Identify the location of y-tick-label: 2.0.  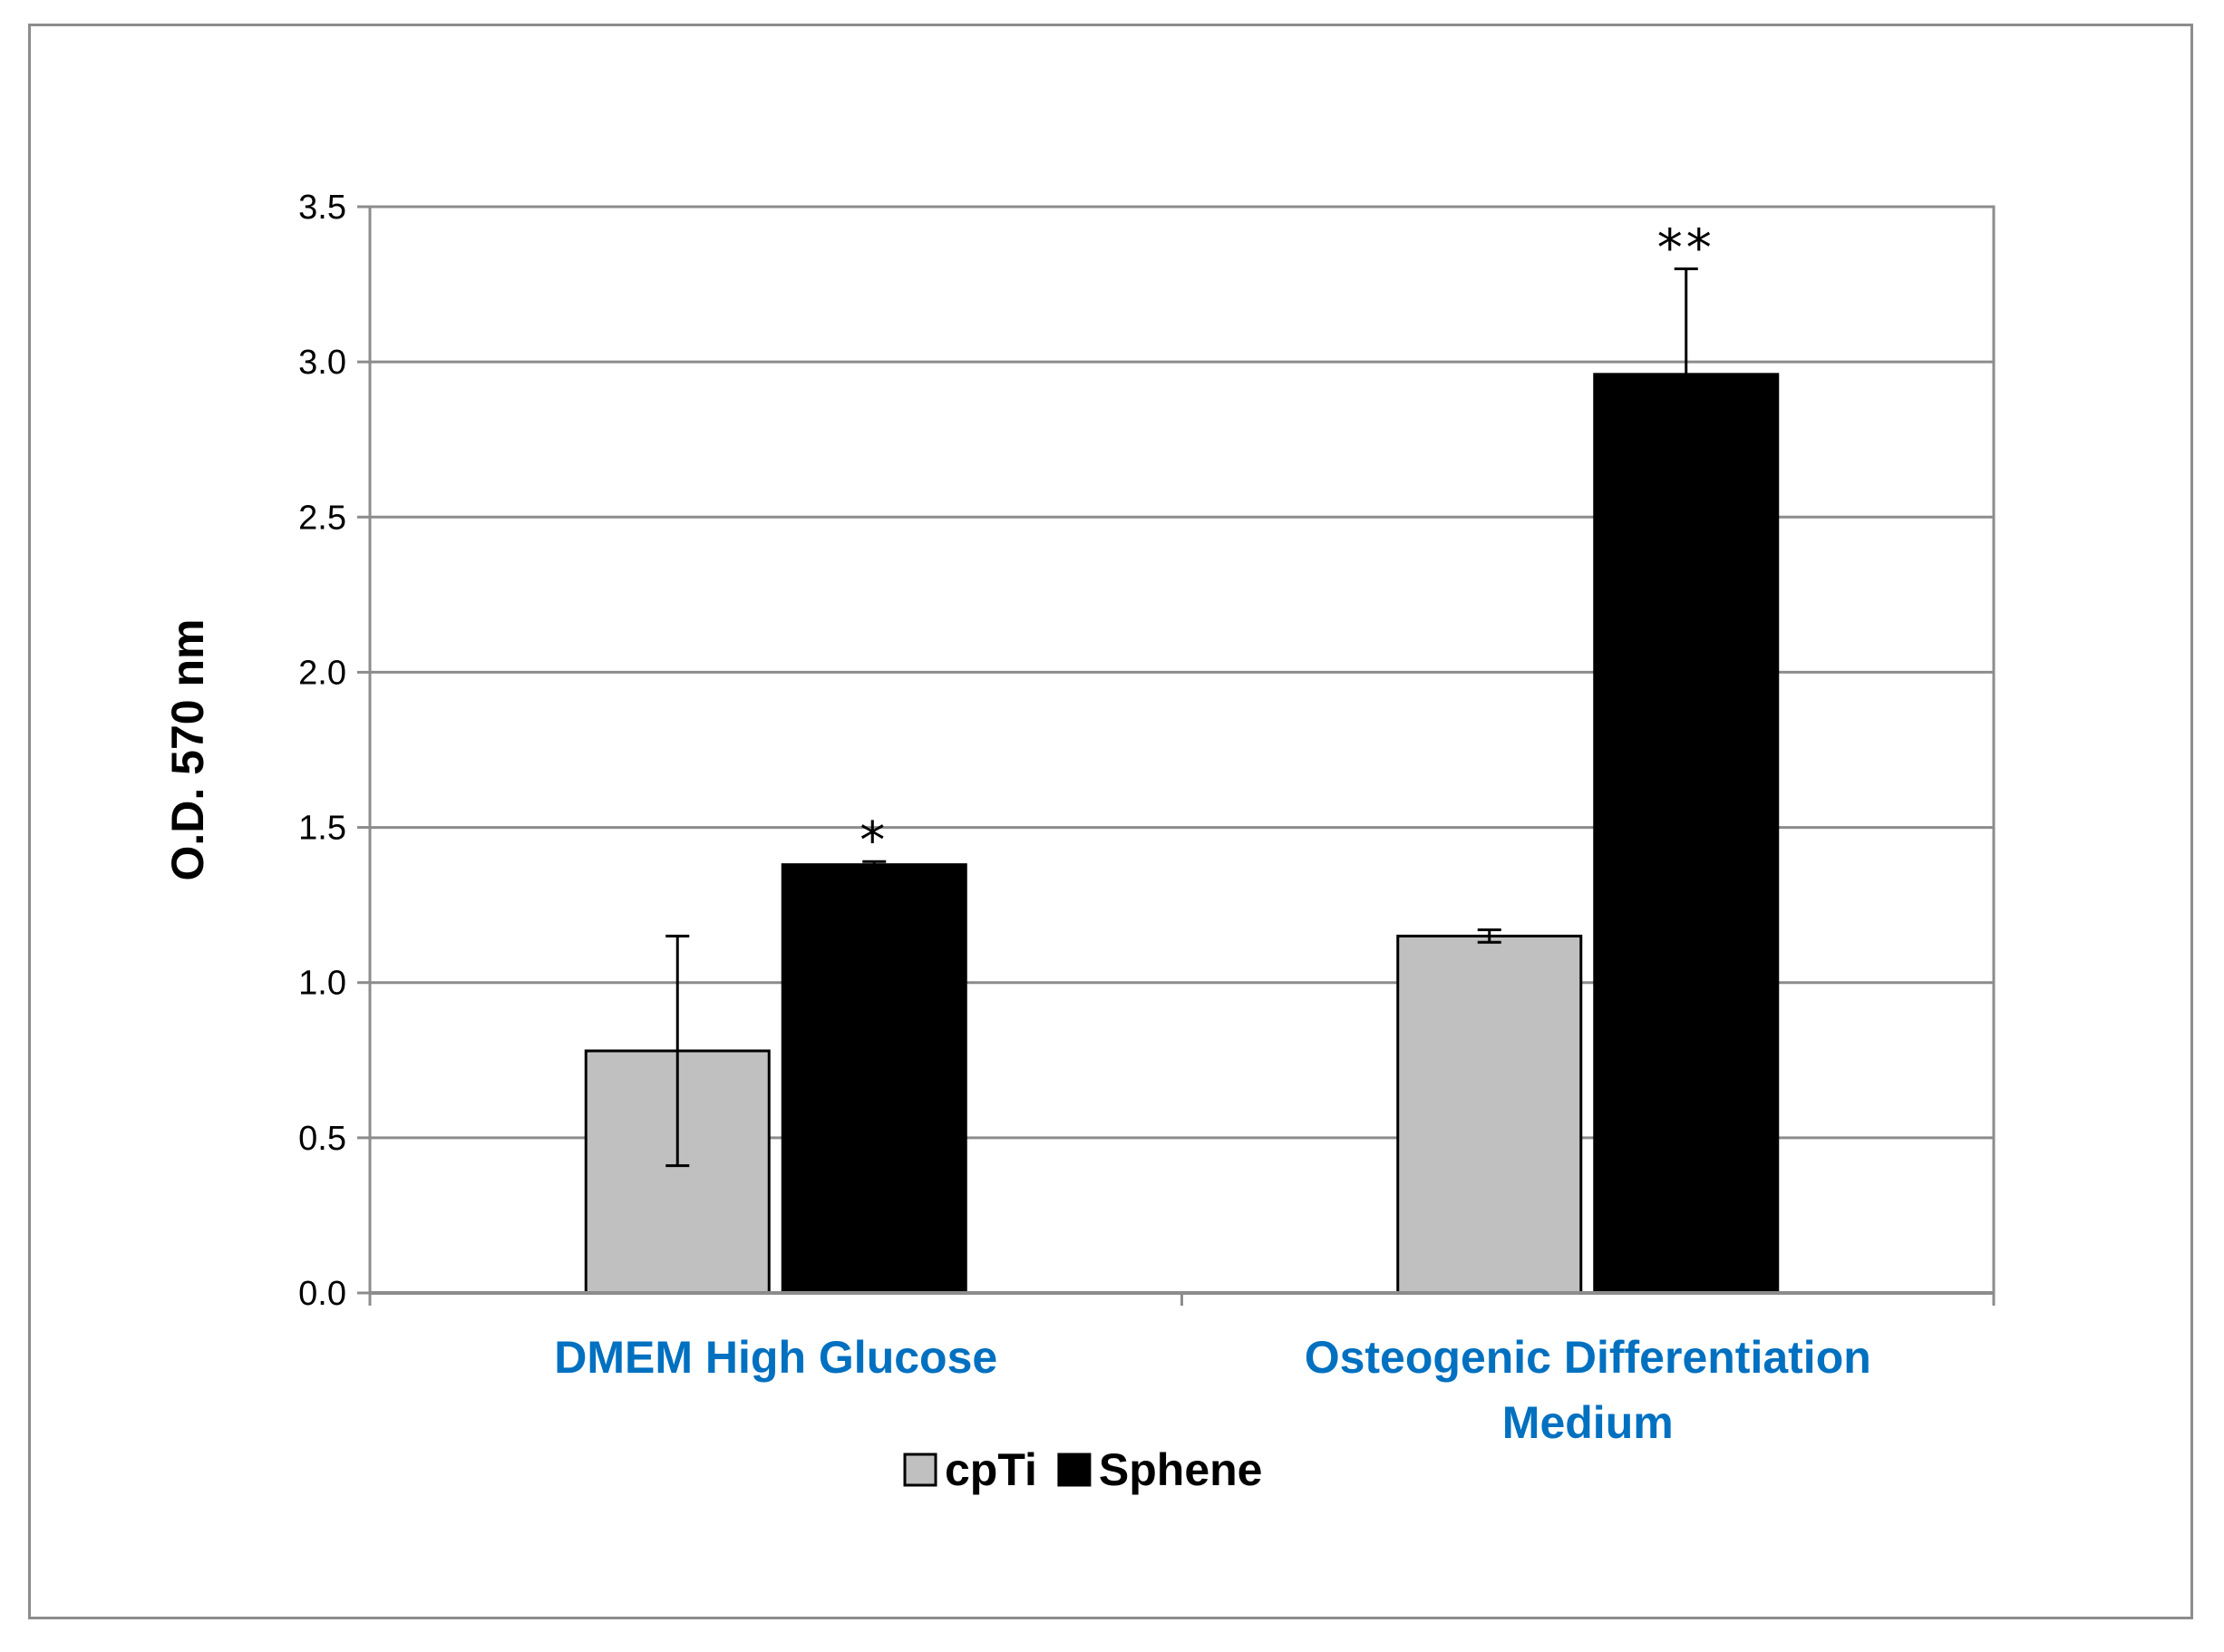
(322, 673).